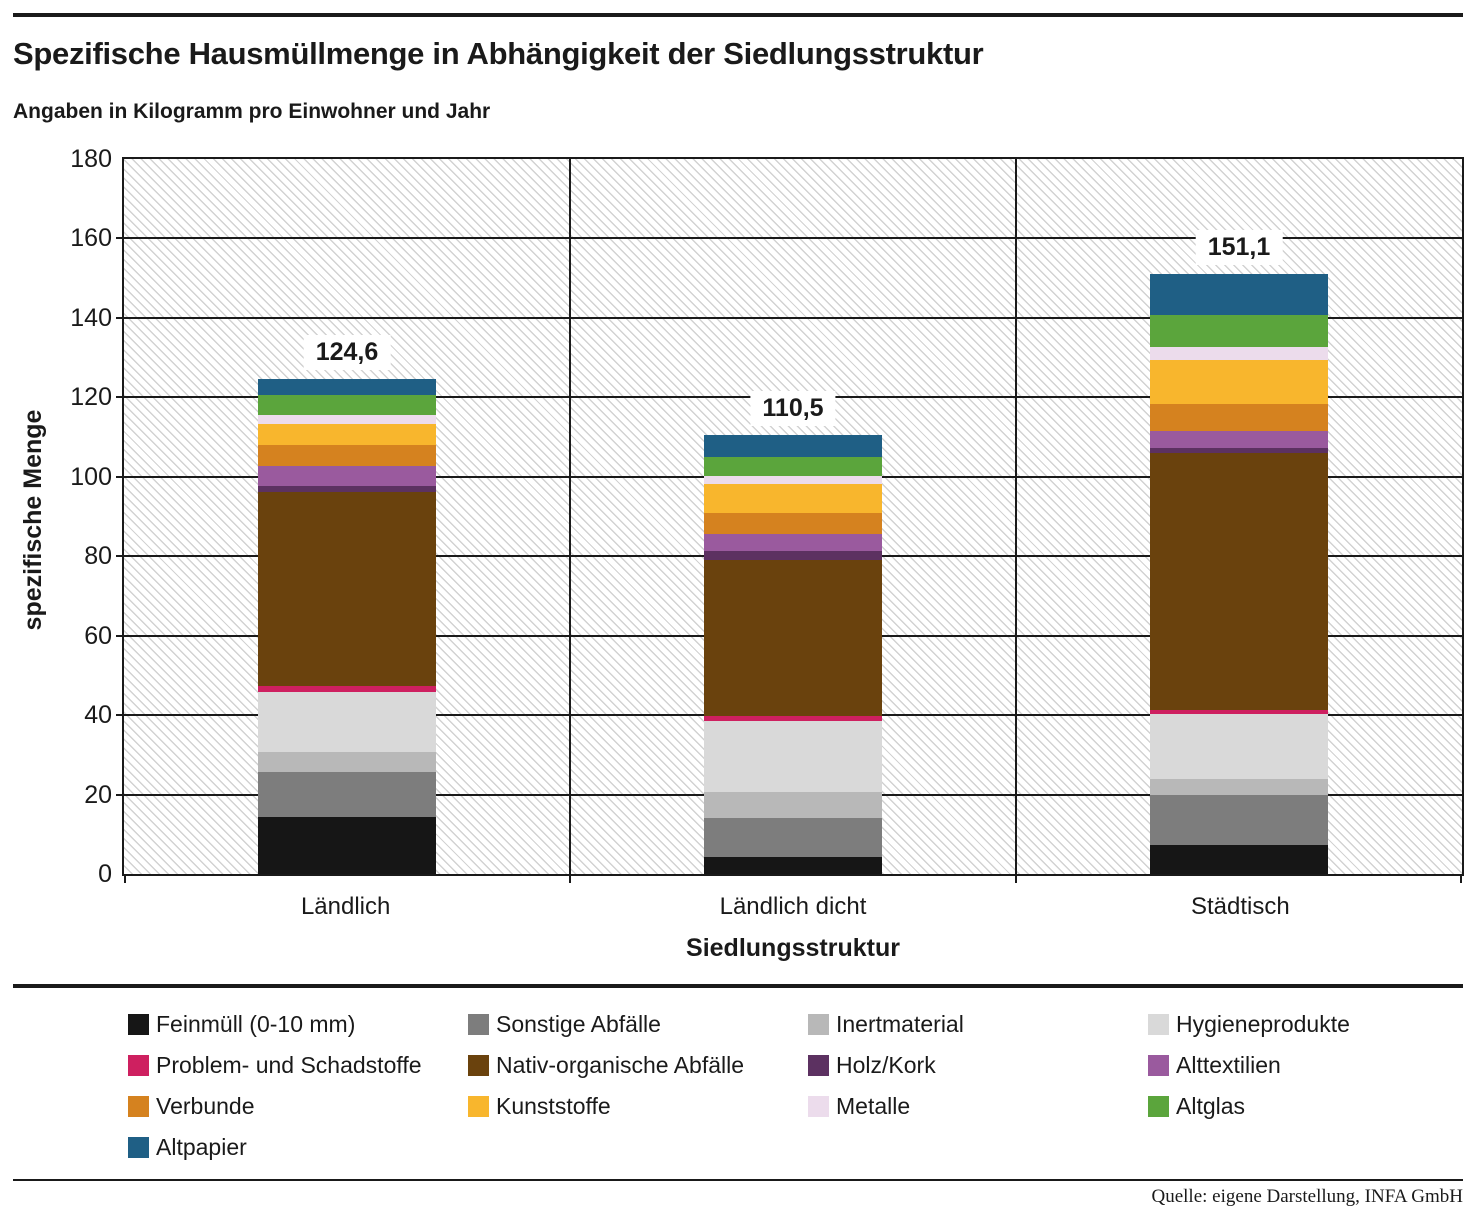 This screenshot has width=1476, height=1220. I want to click on legend-item: Verbunde, so click(298, 1106).